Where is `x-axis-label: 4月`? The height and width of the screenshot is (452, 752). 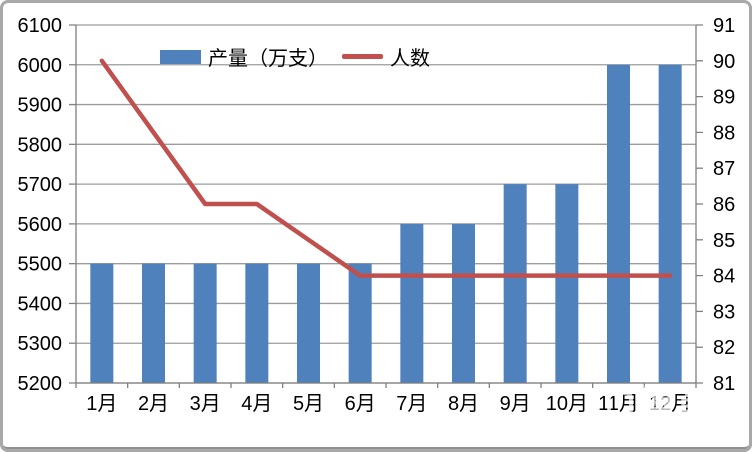
x-axis-label: 4月 is located at coordinates (256, 404).